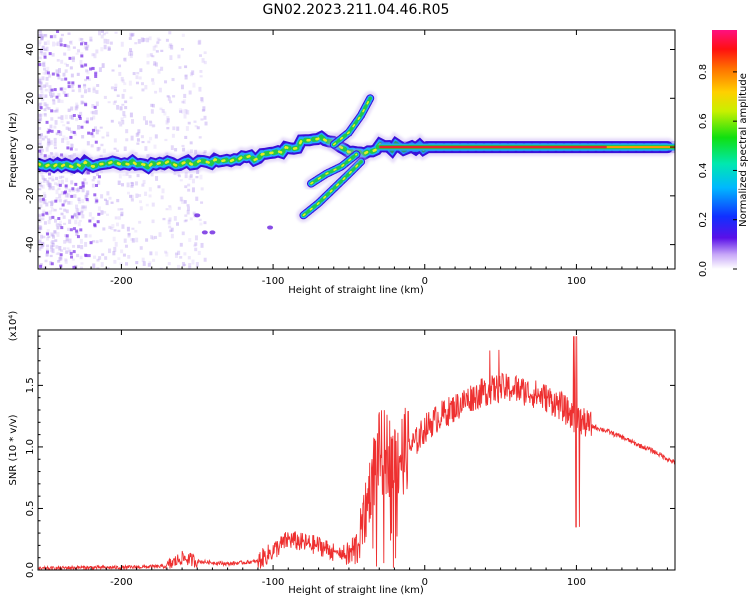 This screenshot has width=750, height=600. I want to click on colorbar-tick-label: 0.4, so click(703, 170).